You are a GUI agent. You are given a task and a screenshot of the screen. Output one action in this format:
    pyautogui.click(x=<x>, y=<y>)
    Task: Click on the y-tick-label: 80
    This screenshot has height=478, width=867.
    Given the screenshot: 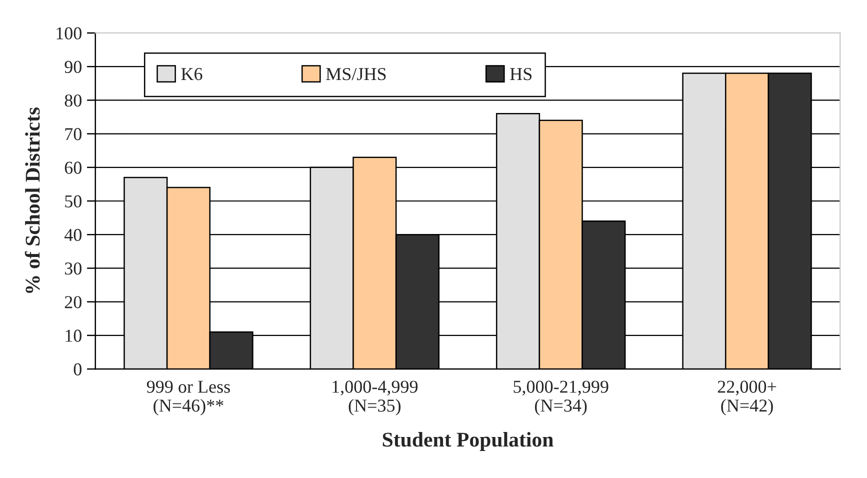 What is the action you would take?
    pyautogui.click(x=73, y=100)
    